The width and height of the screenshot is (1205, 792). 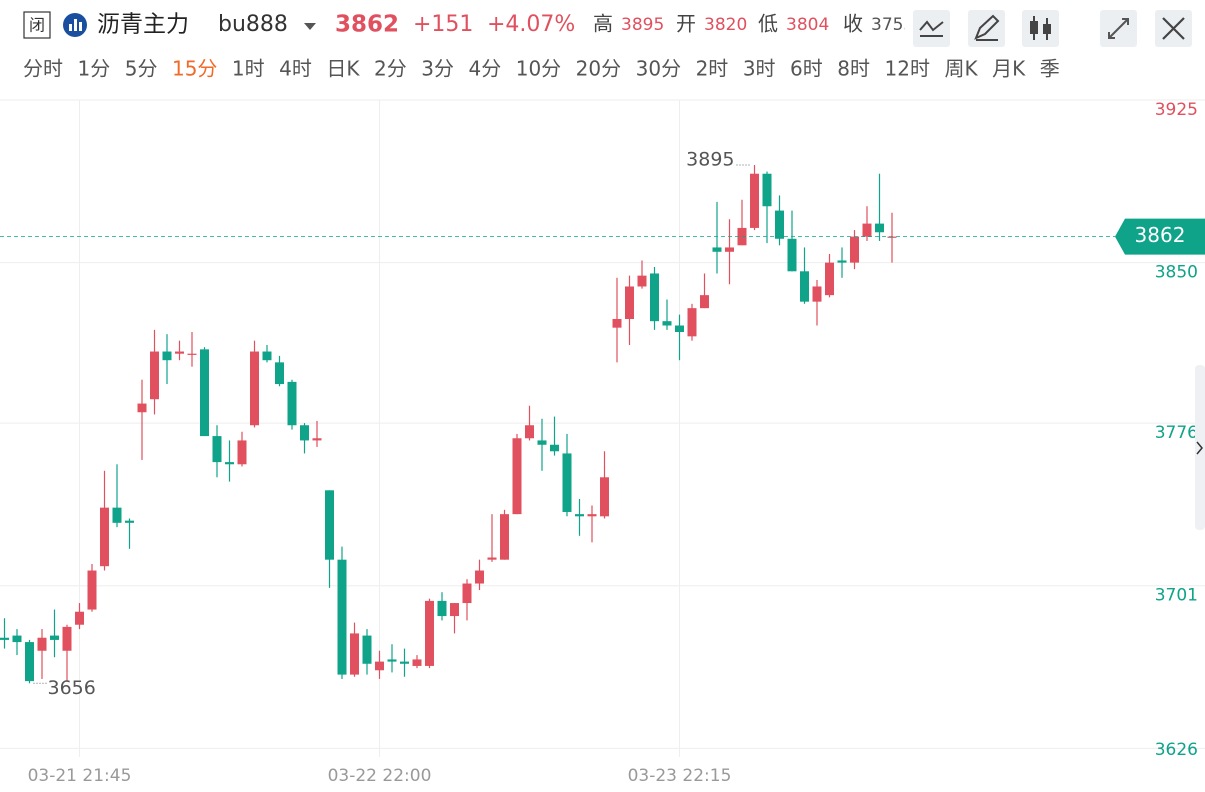 What do you see at coordinates (43, 69) in the screenshot?
I see `timeframe-tab: 分时` at bounding box center [43, 69].